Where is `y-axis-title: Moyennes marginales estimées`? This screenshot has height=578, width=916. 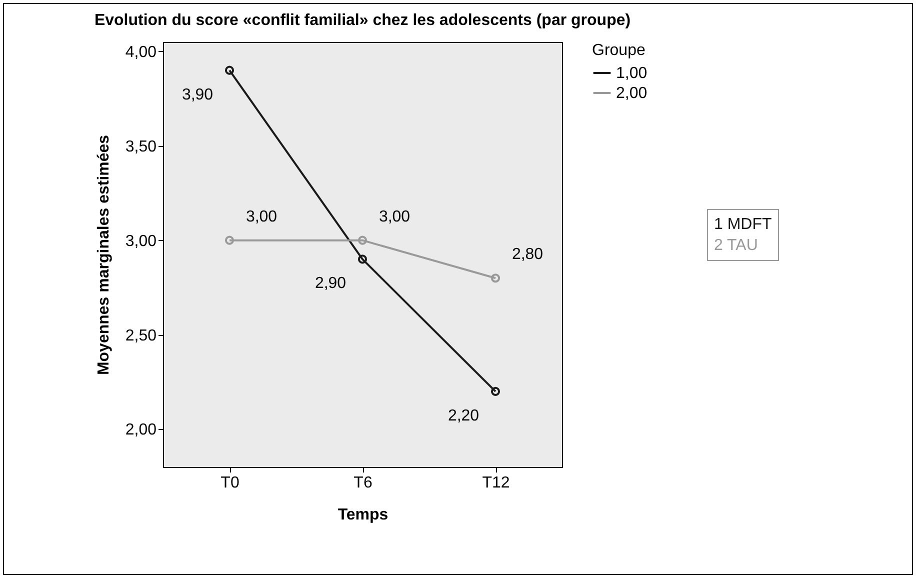 y-axis-title: Moyennes marginales estimées is located at coordinates (103, 255).